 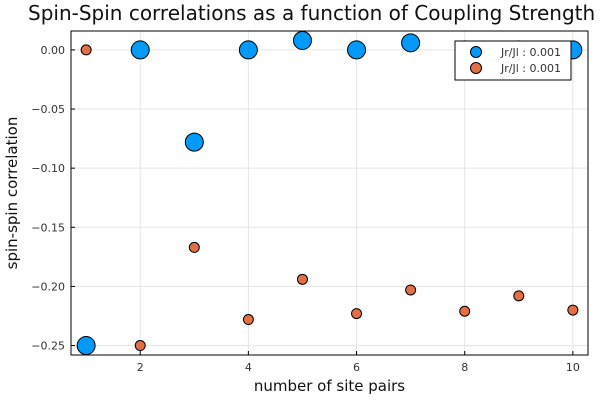 What do you see at coordinates (513, 60) in the screenshot?
I see `legend: Jr/Jl : 0.001 Jr/Jl : 0.001` at bounding box center [513, 60].